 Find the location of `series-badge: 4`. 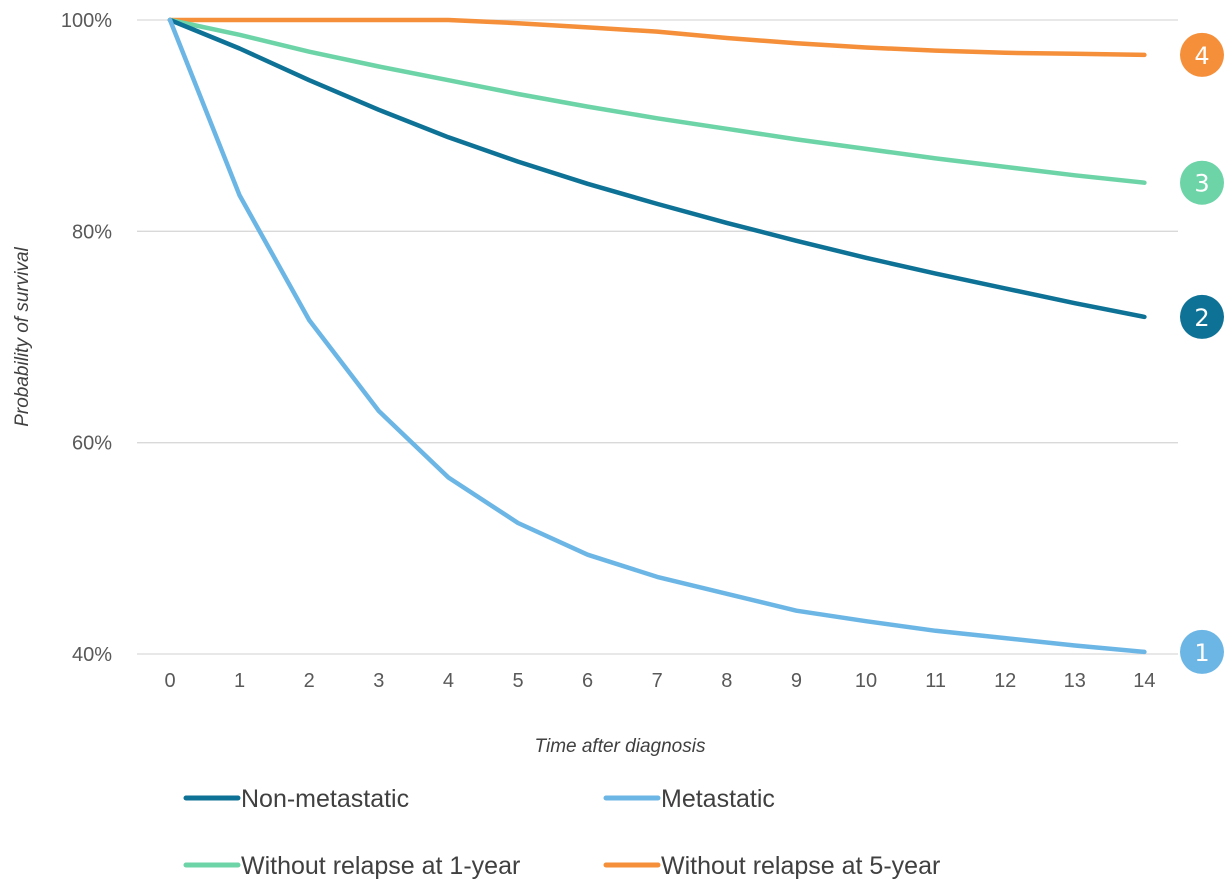

series-badge: 4 is located at coordinates (1202, 54).